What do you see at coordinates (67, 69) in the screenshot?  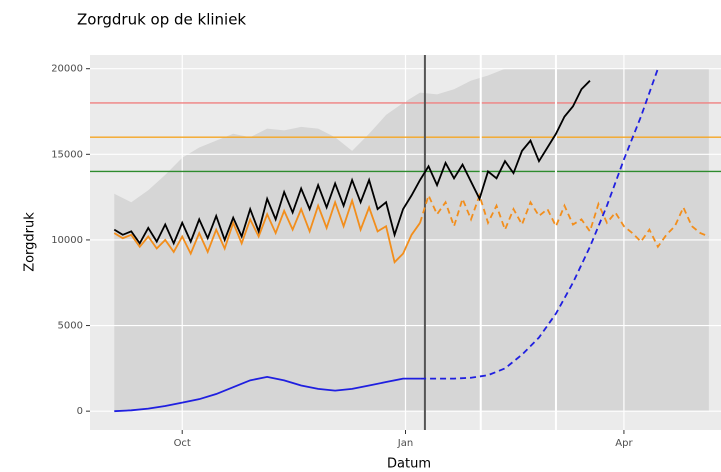 I see `y-tick-label: 20000` at bounding box center [67, 69].